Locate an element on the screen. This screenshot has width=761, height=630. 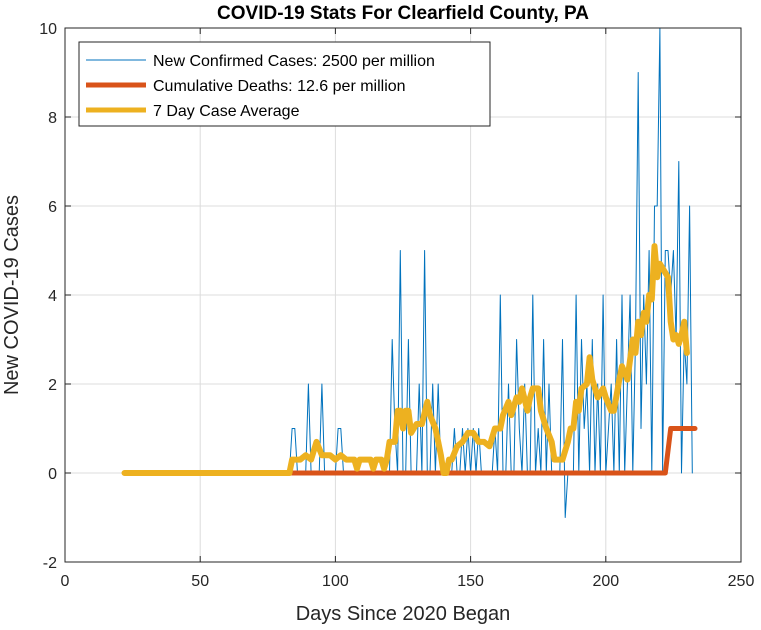
x-tick-label: 0 is located at coordinates (65, 581).